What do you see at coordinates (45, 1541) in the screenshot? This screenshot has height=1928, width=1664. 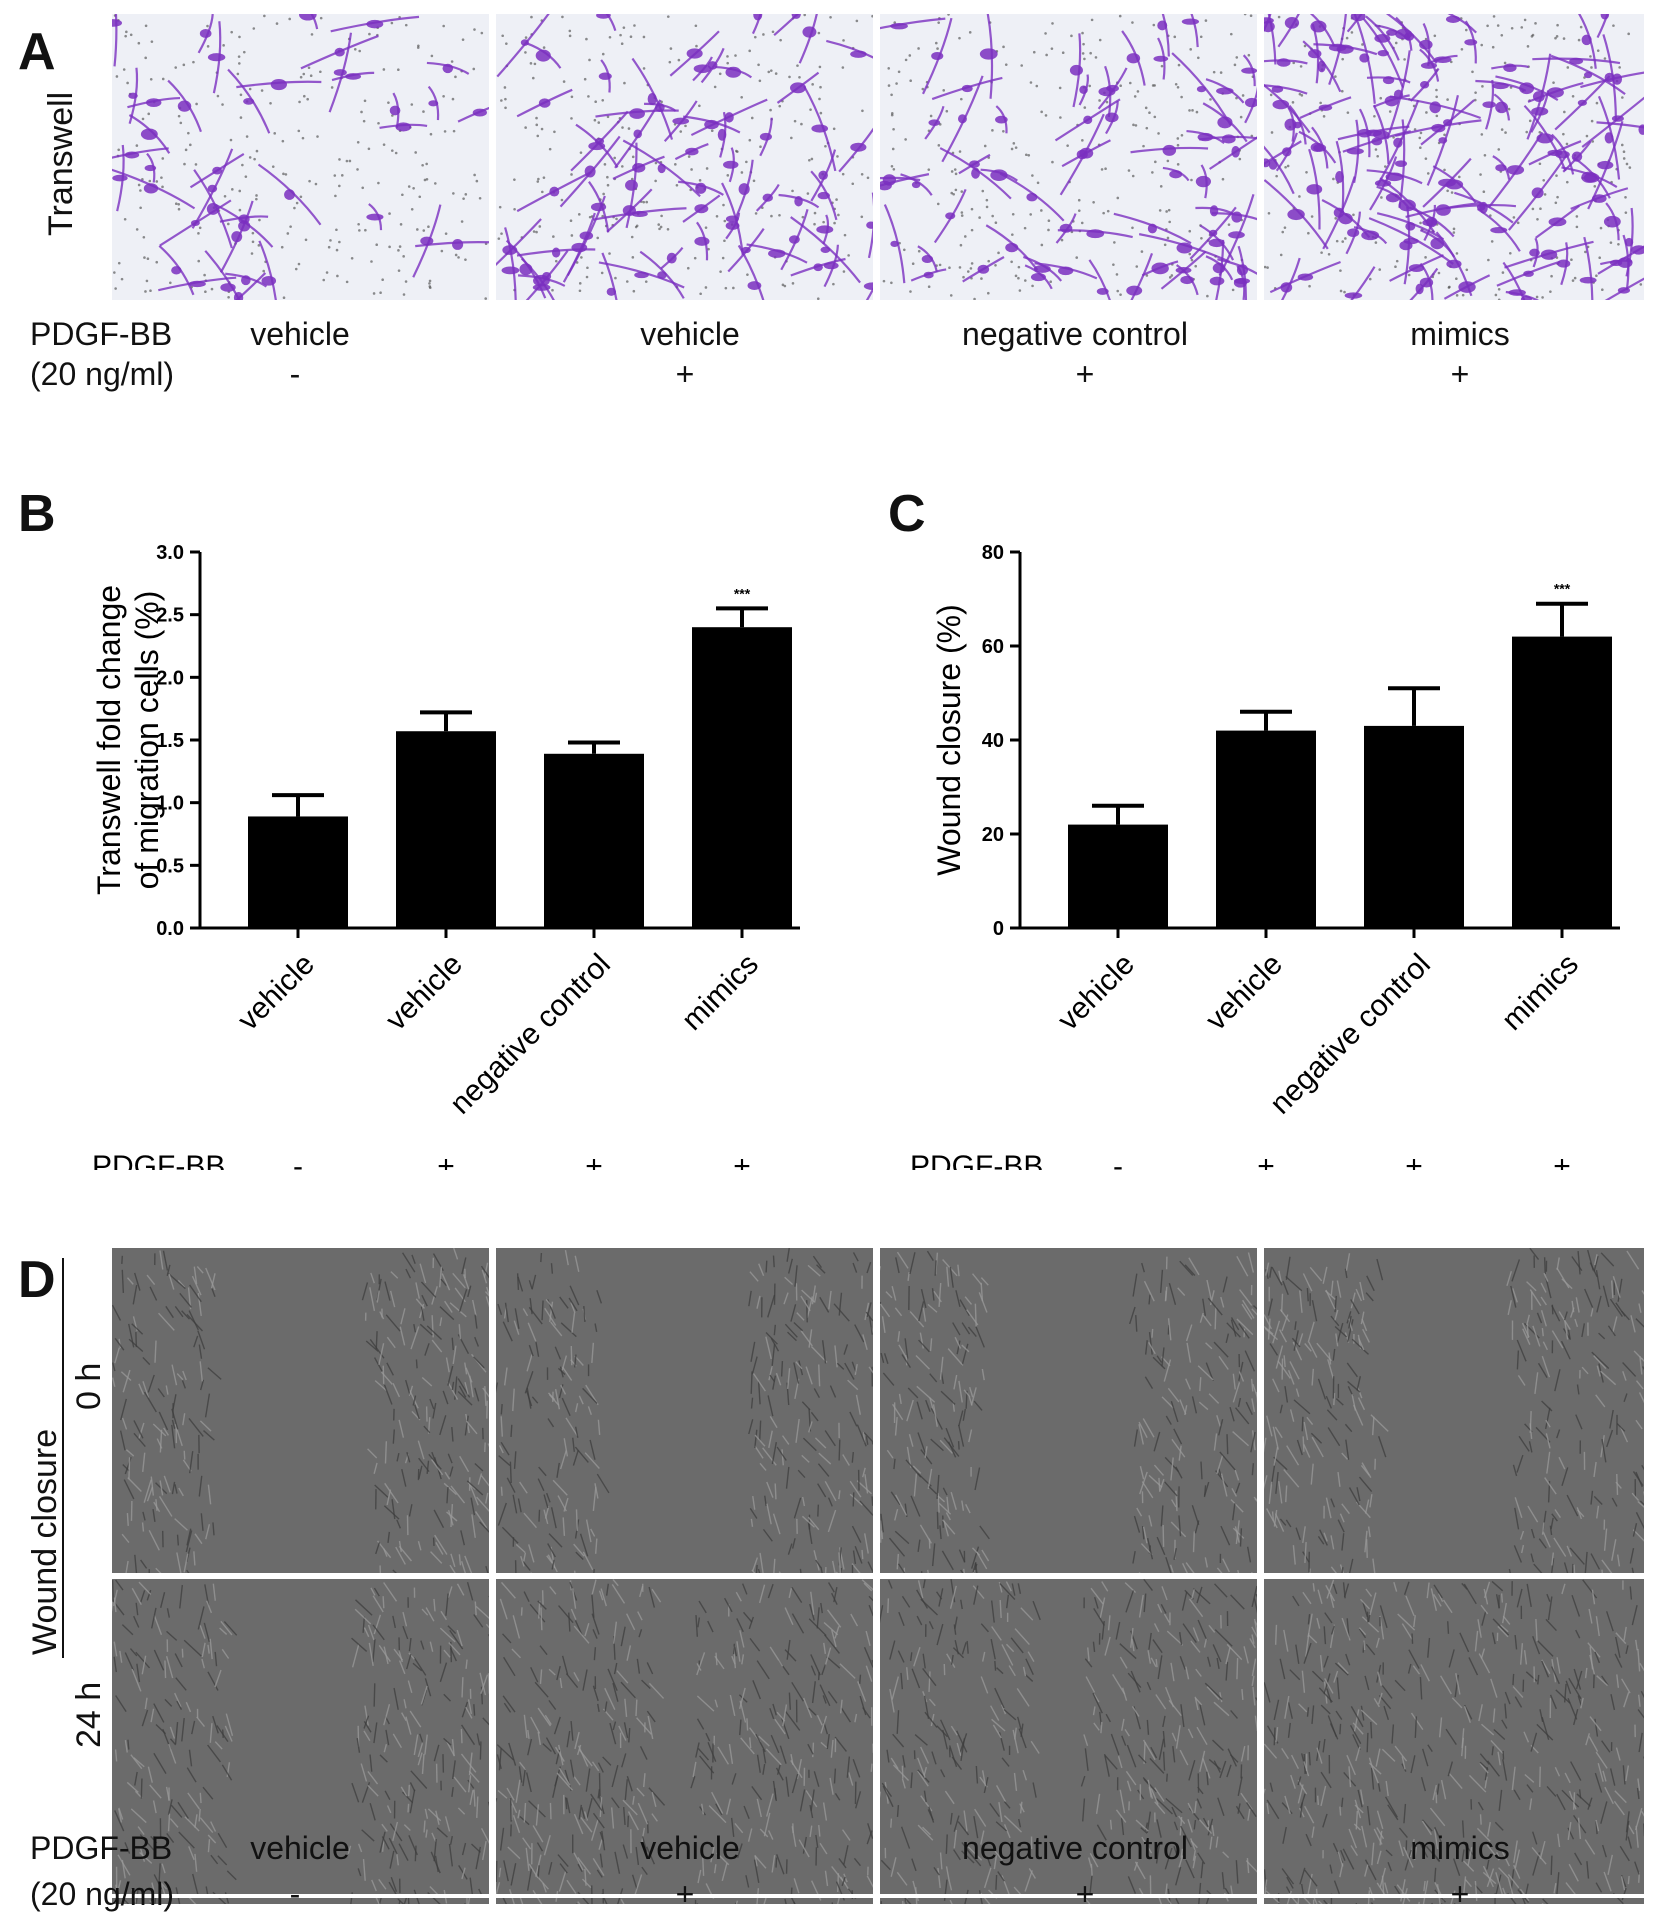 I see `wound-closure-row-title: Wound closure` at bounding box center [45, 1541].